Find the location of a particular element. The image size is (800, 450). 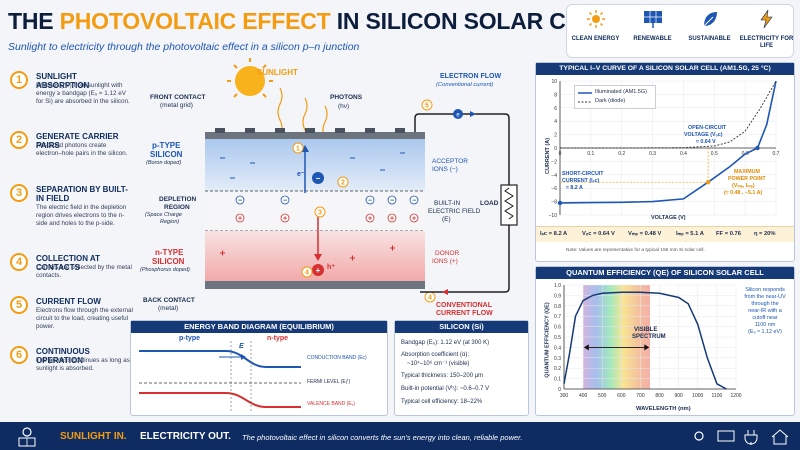

x-tick-label: 500 is located at coordinates (602, 396).